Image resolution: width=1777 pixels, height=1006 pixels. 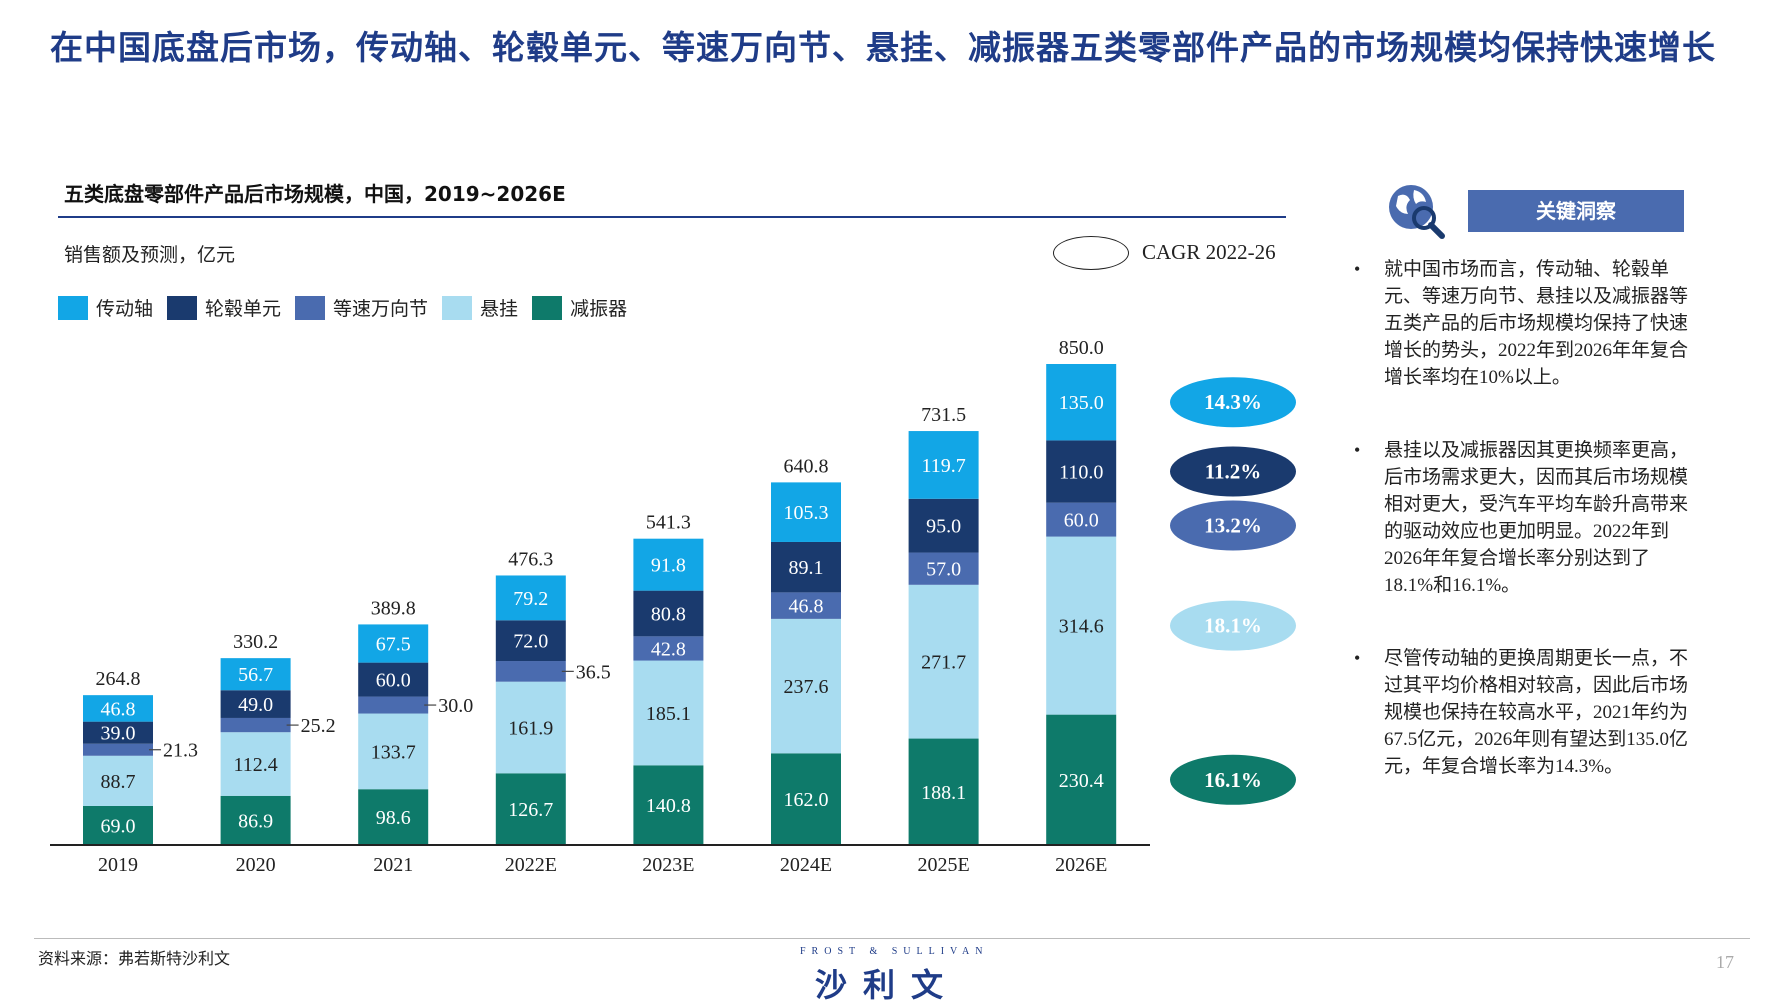 I want to click on data-label: 105.3, so click(x=806, y=513).